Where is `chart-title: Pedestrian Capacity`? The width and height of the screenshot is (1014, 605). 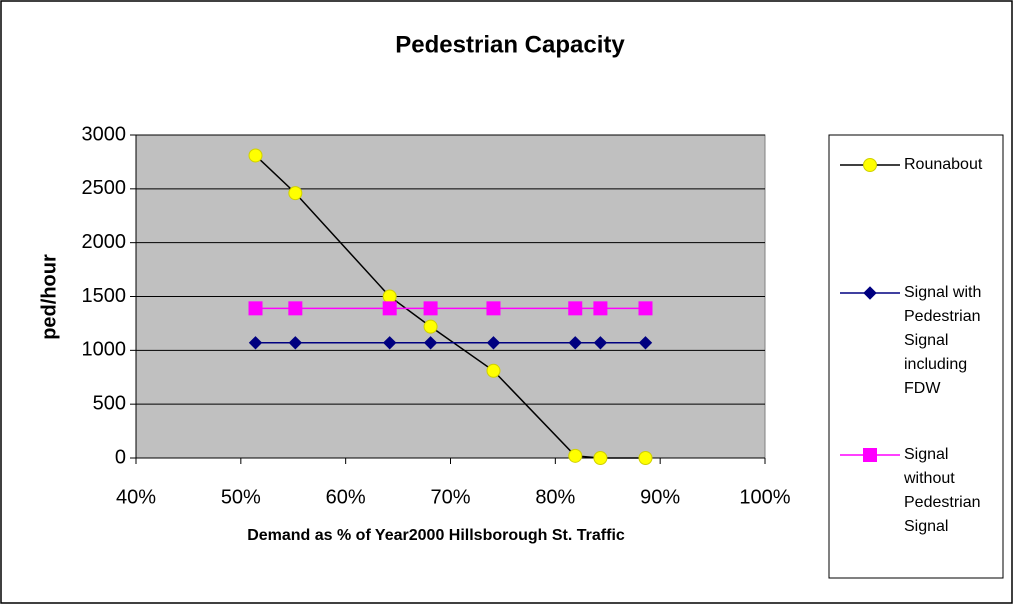 chart-title: Pedestrian Capacity is located at coordinates (510, 44).